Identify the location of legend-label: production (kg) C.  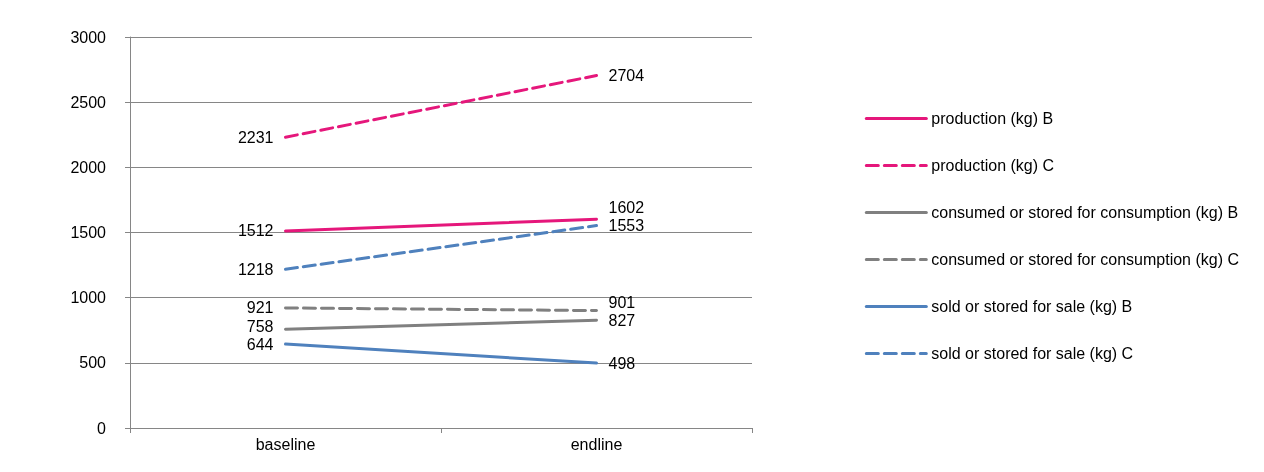
(993, 165).